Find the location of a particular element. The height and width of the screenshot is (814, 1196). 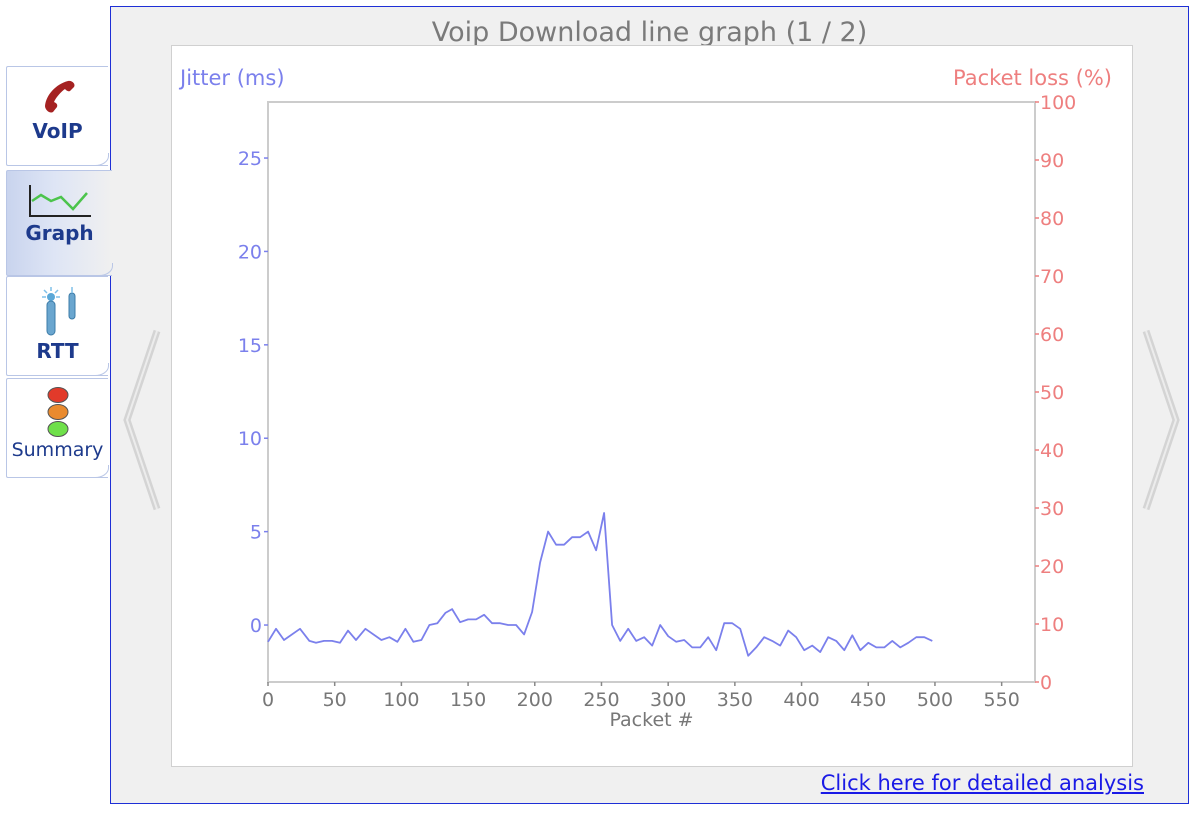

jitter-tick-label: 5 is located at coordinates (256, 533).